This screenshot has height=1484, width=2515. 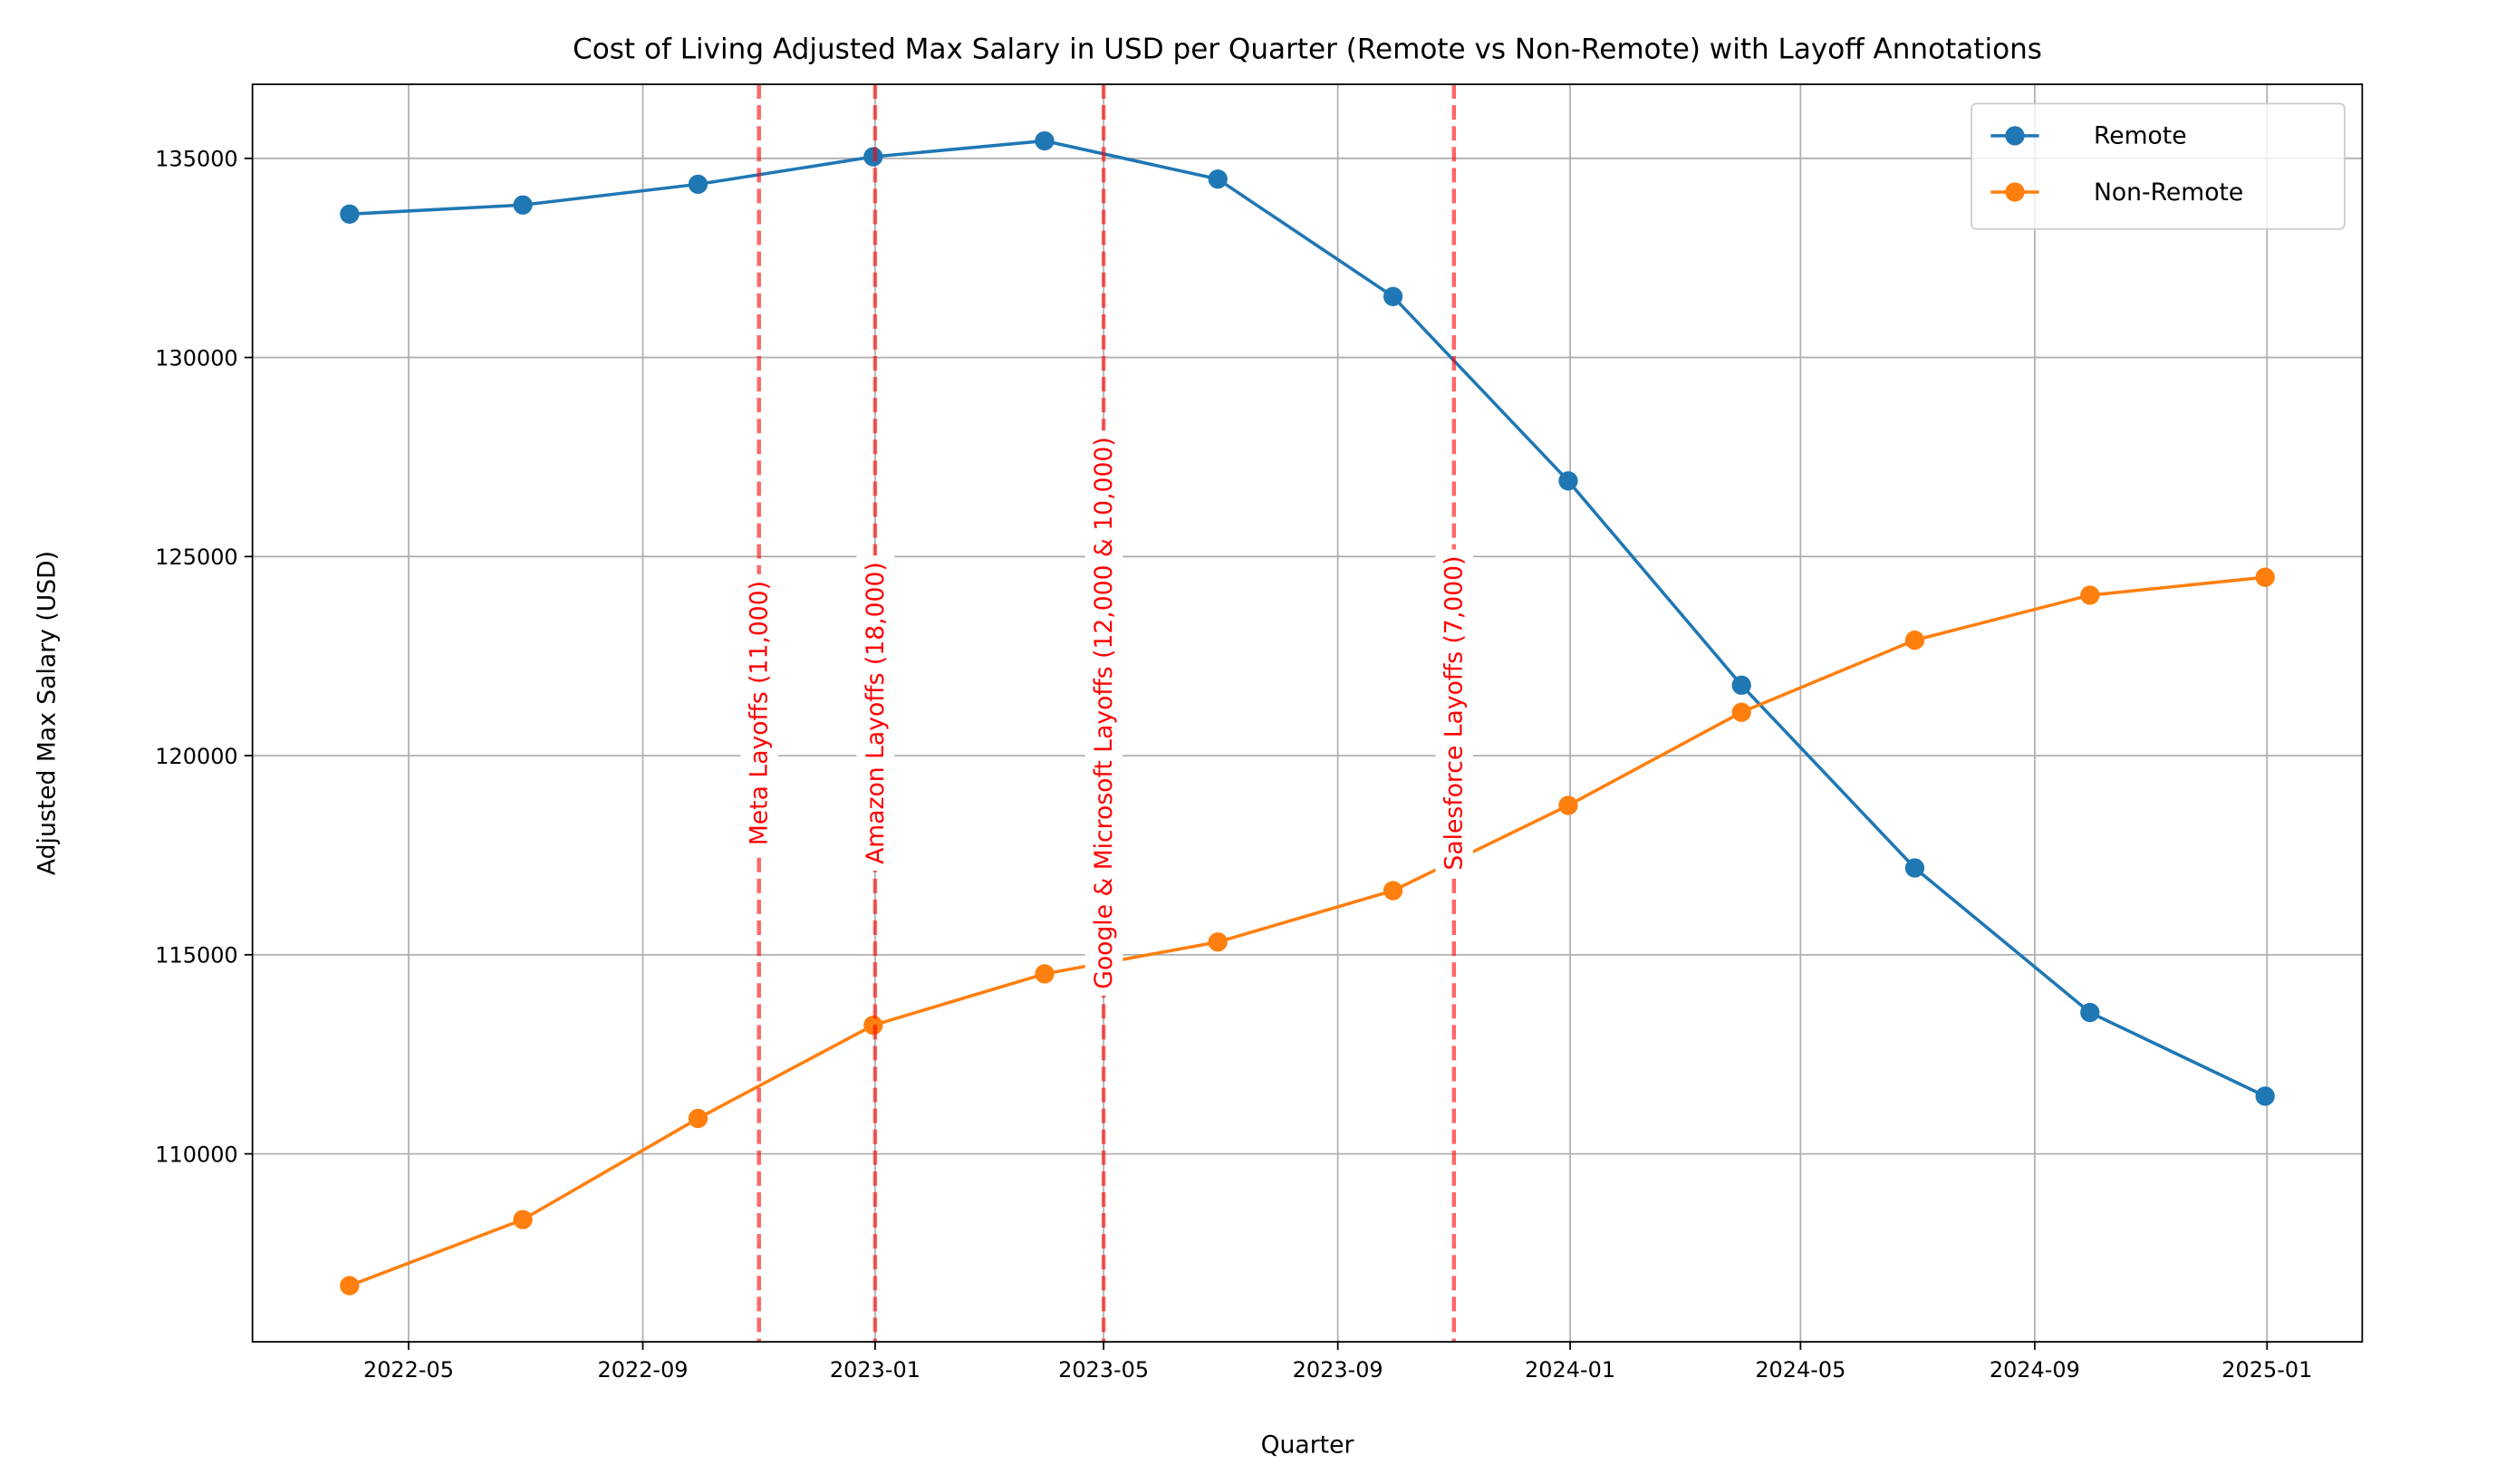 What do you see at coordinates (408, 1370) in the screenshot?
I see `x-tick-label: 2022-05` at bounding box center [408, 1370].